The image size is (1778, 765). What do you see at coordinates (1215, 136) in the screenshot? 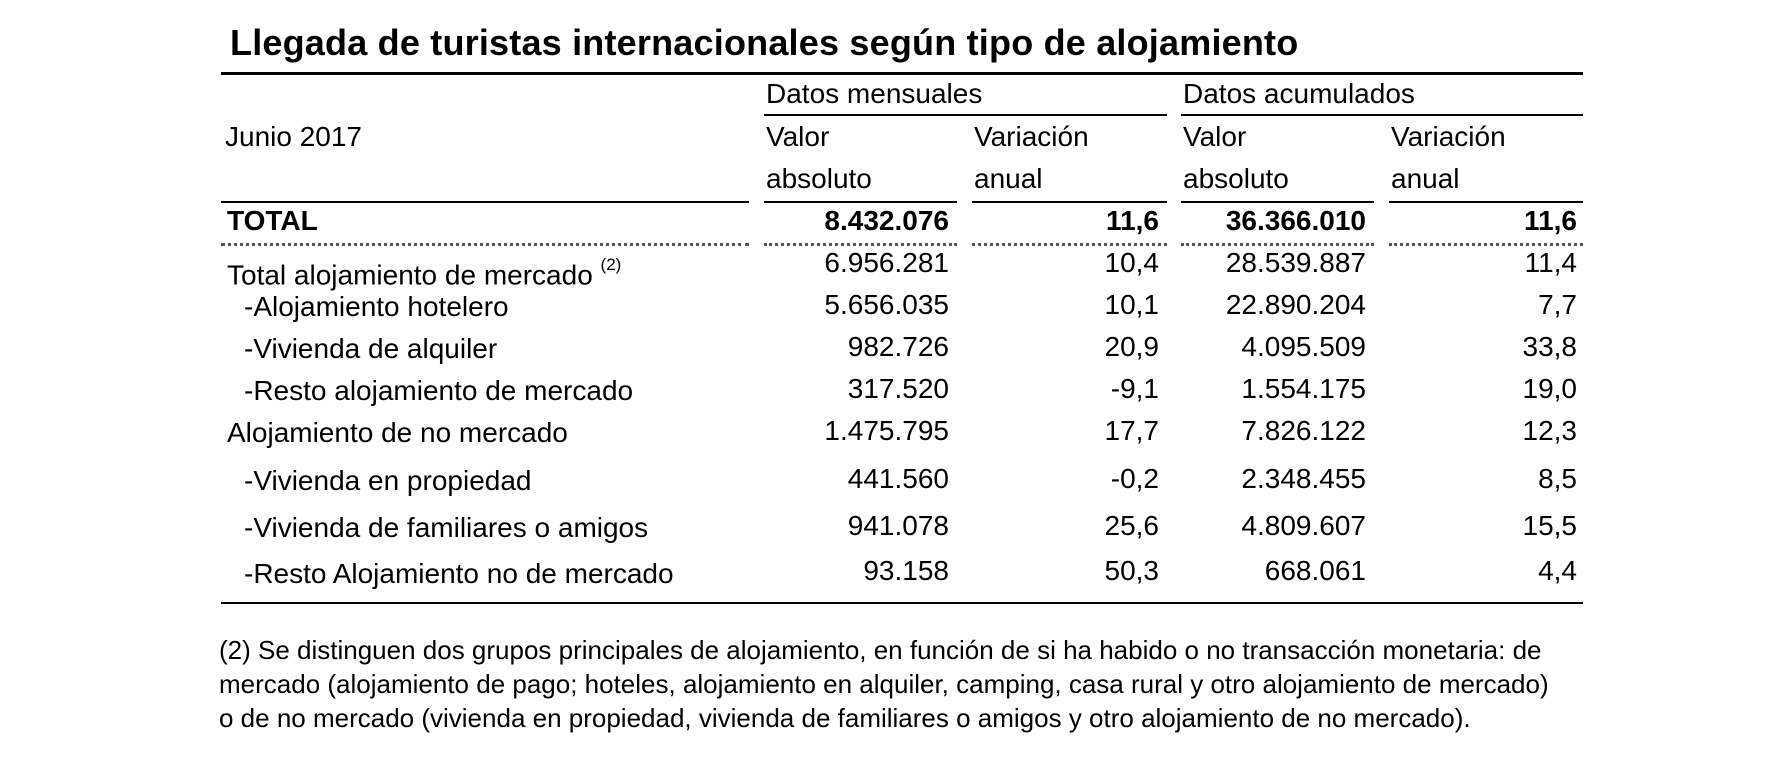
I see `col-header-cumulative-value-1: Valor` at bounding box center [1215, 136].